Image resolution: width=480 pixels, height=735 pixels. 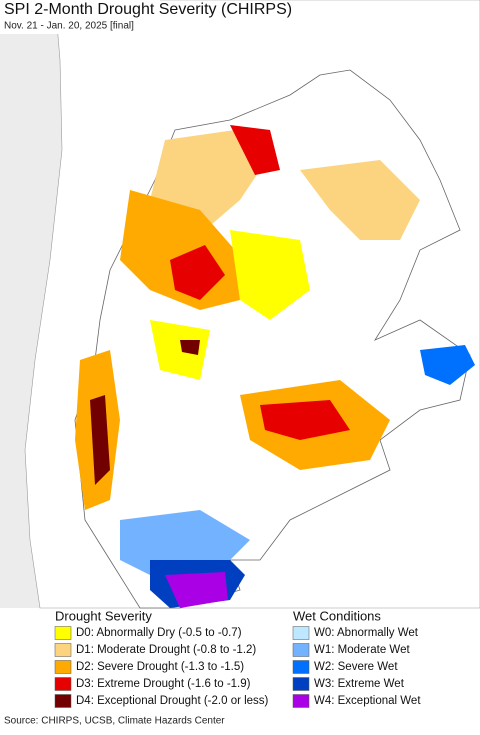 I want to click on legend-label: D0: Abnormally Dry (-0.5 to -0.7), so click(x=159, y=633).